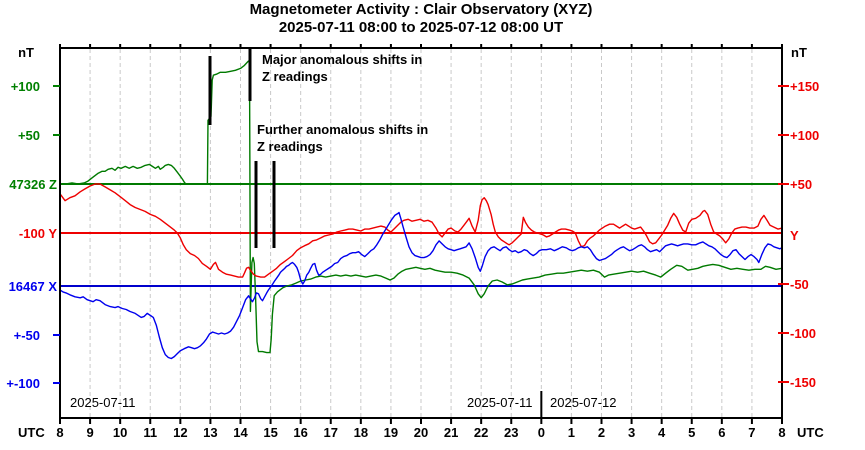 This screenshot has width=865, height=450. What do you see at coordinates (451, 432) in the screenshot?
I see `hour-label: 21` at bounding box center [451, 432].